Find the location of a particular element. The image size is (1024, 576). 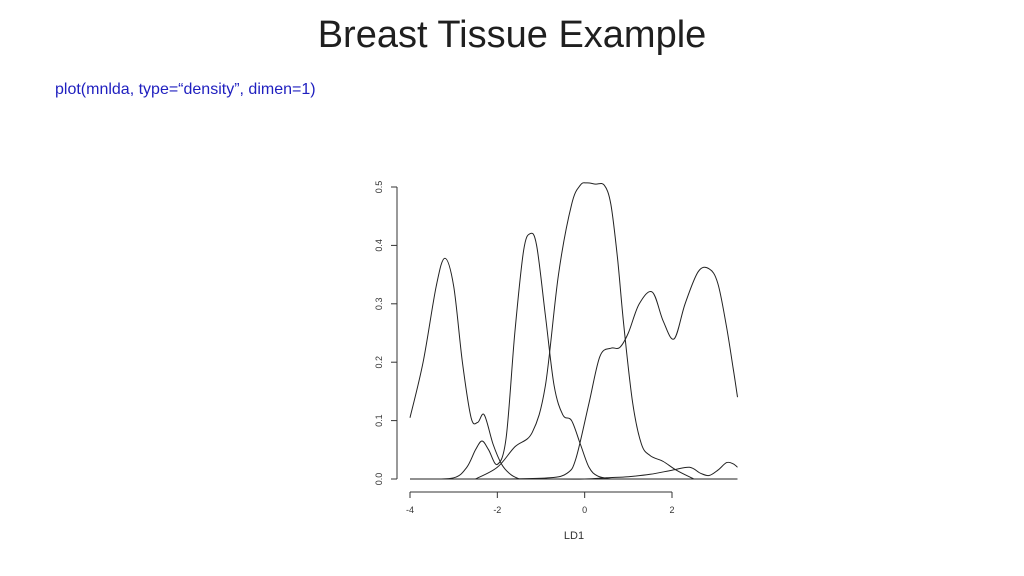

x-tick-label: 0 is located at coordinates (584, 510).